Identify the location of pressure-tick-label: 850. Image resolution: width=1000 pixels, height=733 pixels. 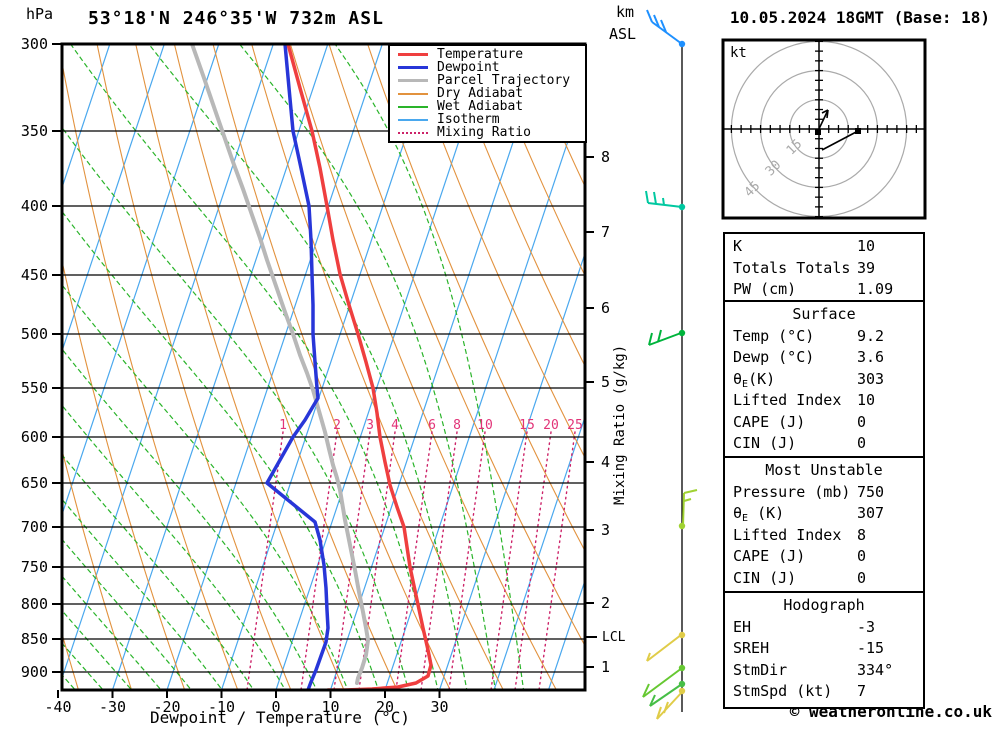
(34, 639).